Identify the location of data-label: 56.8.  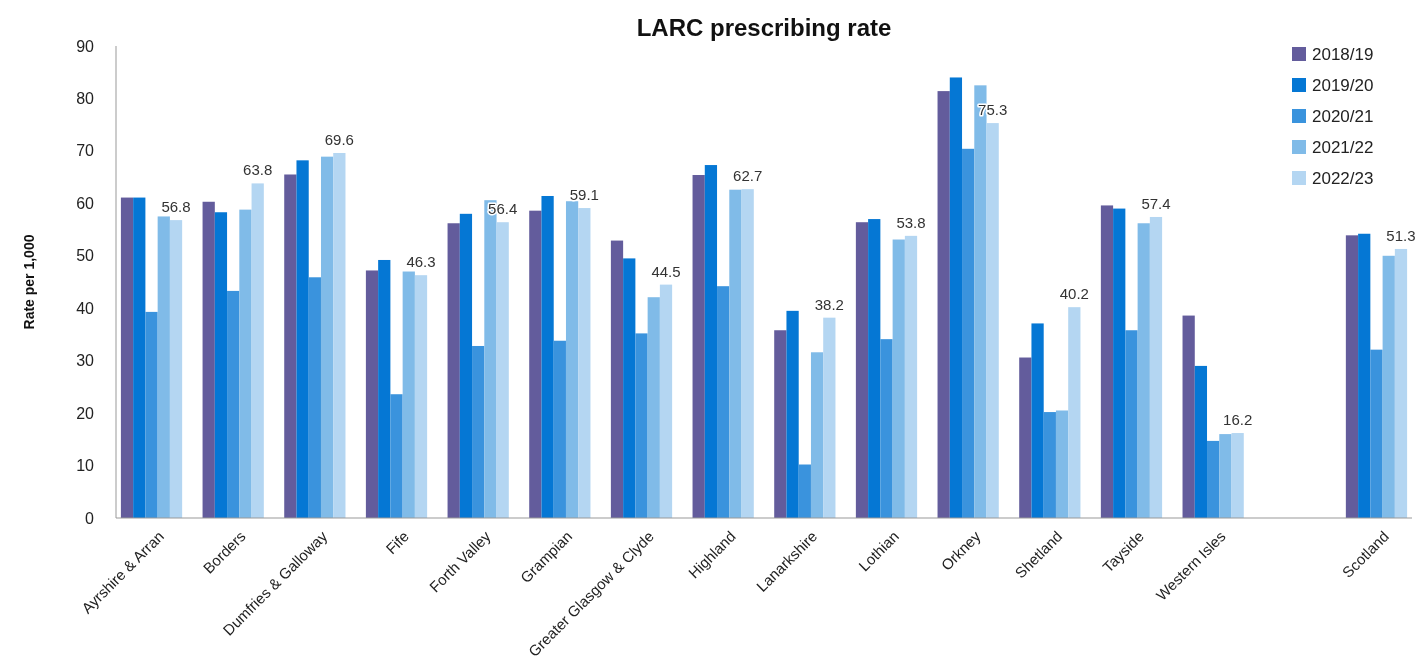
(176, 207).